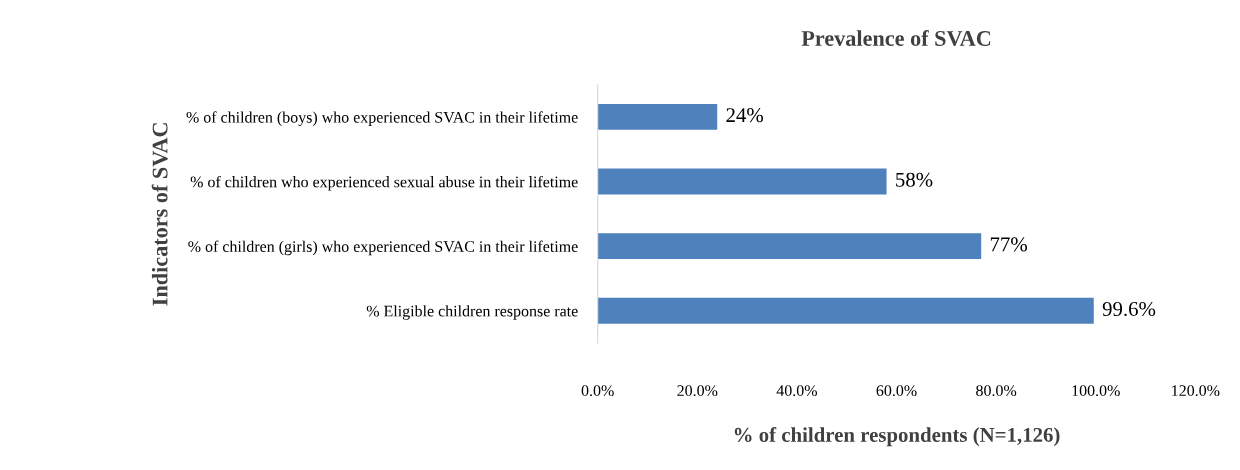 The height and width of the screenshot is (470, 1240). I want to click on x-axis-title: % of children respondents (N=1,126), so click(897, 437).